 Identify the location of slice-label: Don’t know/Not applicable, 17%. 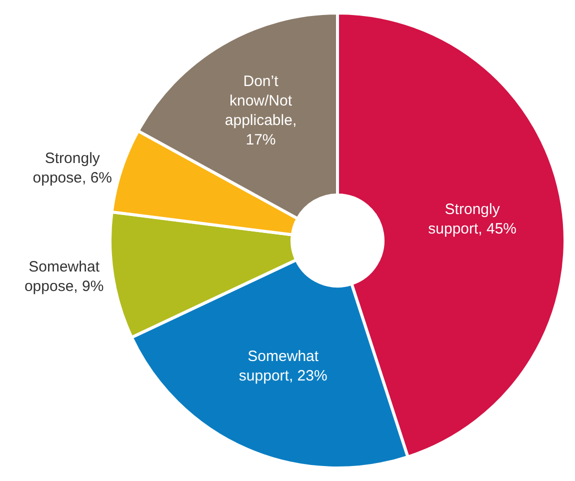
(260, 110).